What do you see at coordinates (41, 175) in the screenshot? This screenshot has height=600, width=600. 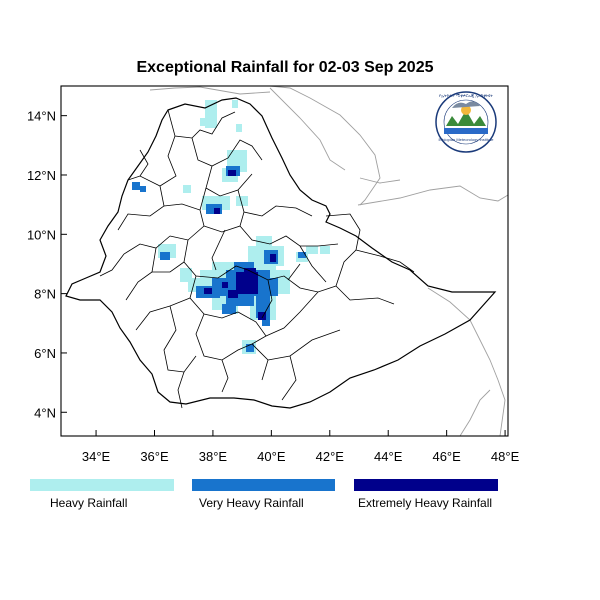 I see `y-tick-label: 12°N` at bounding box center [41, 175].